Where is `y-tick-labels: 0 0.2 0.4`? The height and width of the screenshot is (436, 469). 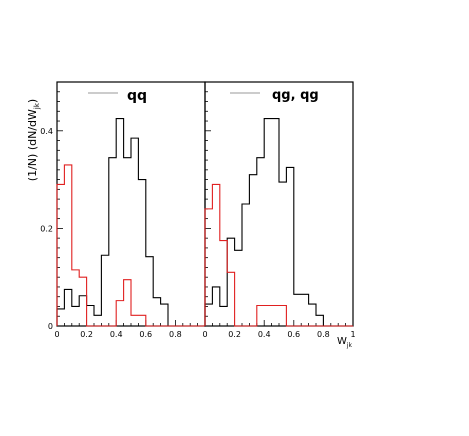
y-tick-labels: 0 0.2 0.4 is located at coordinates (46, 229).